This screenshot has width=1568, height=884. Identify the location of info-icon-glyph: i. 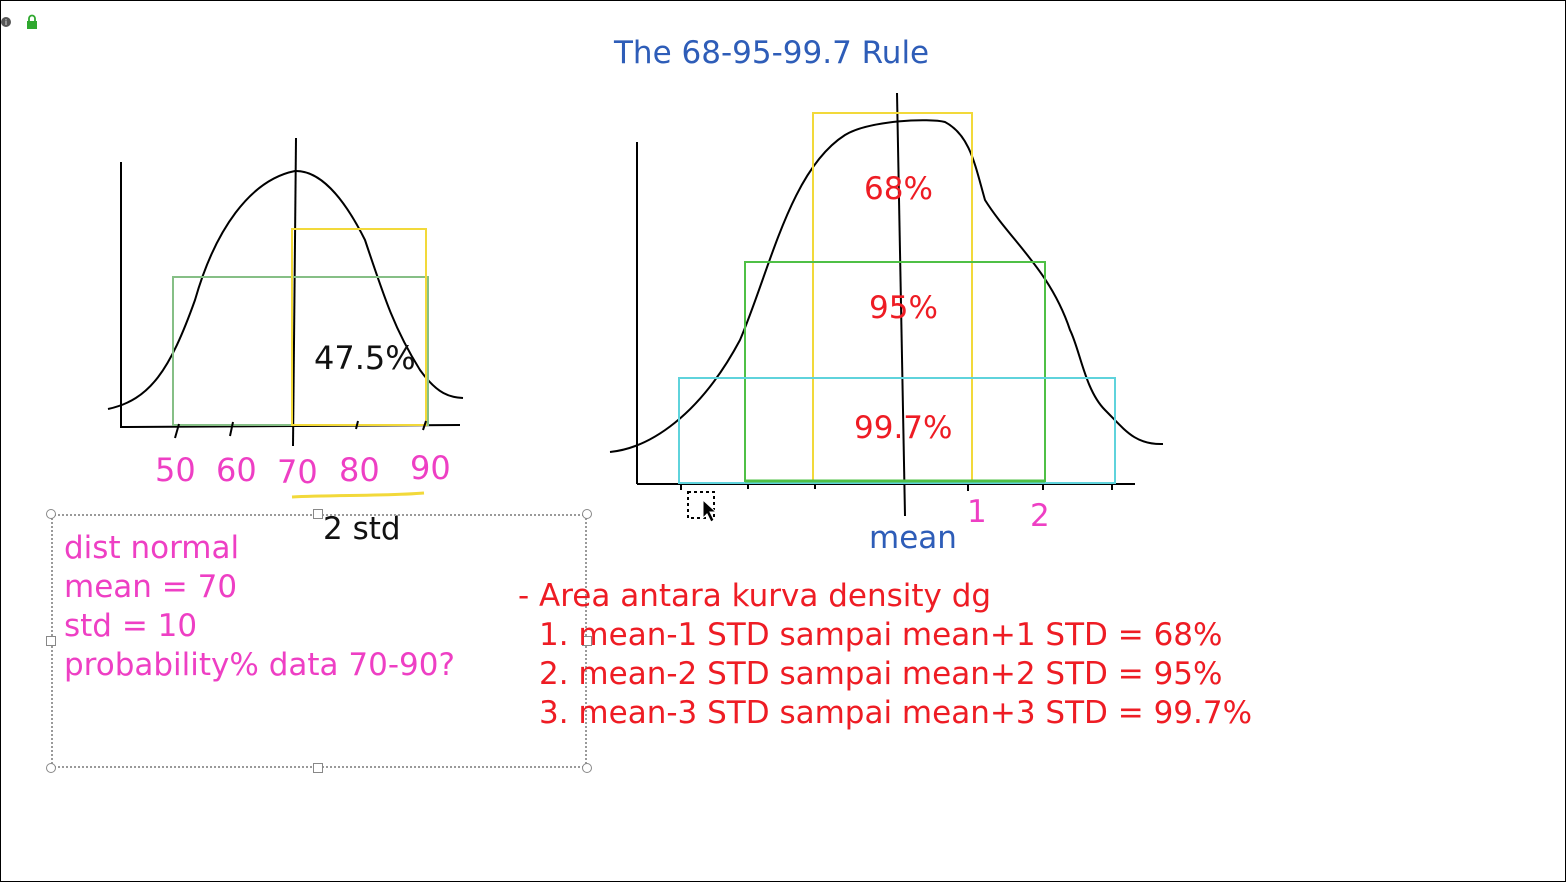
(6, 22).